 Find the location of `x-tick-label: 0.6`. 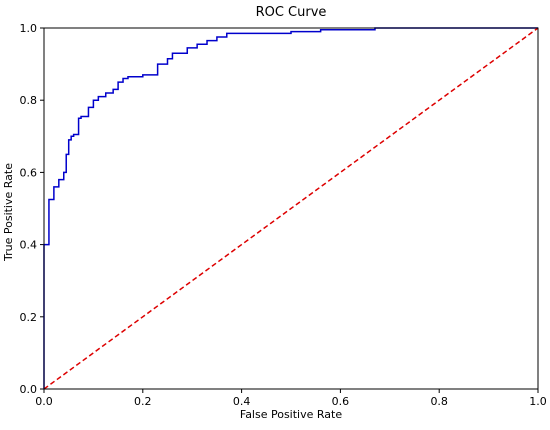

x-tick-label: 0.6 is located at coordinates (341, 401).